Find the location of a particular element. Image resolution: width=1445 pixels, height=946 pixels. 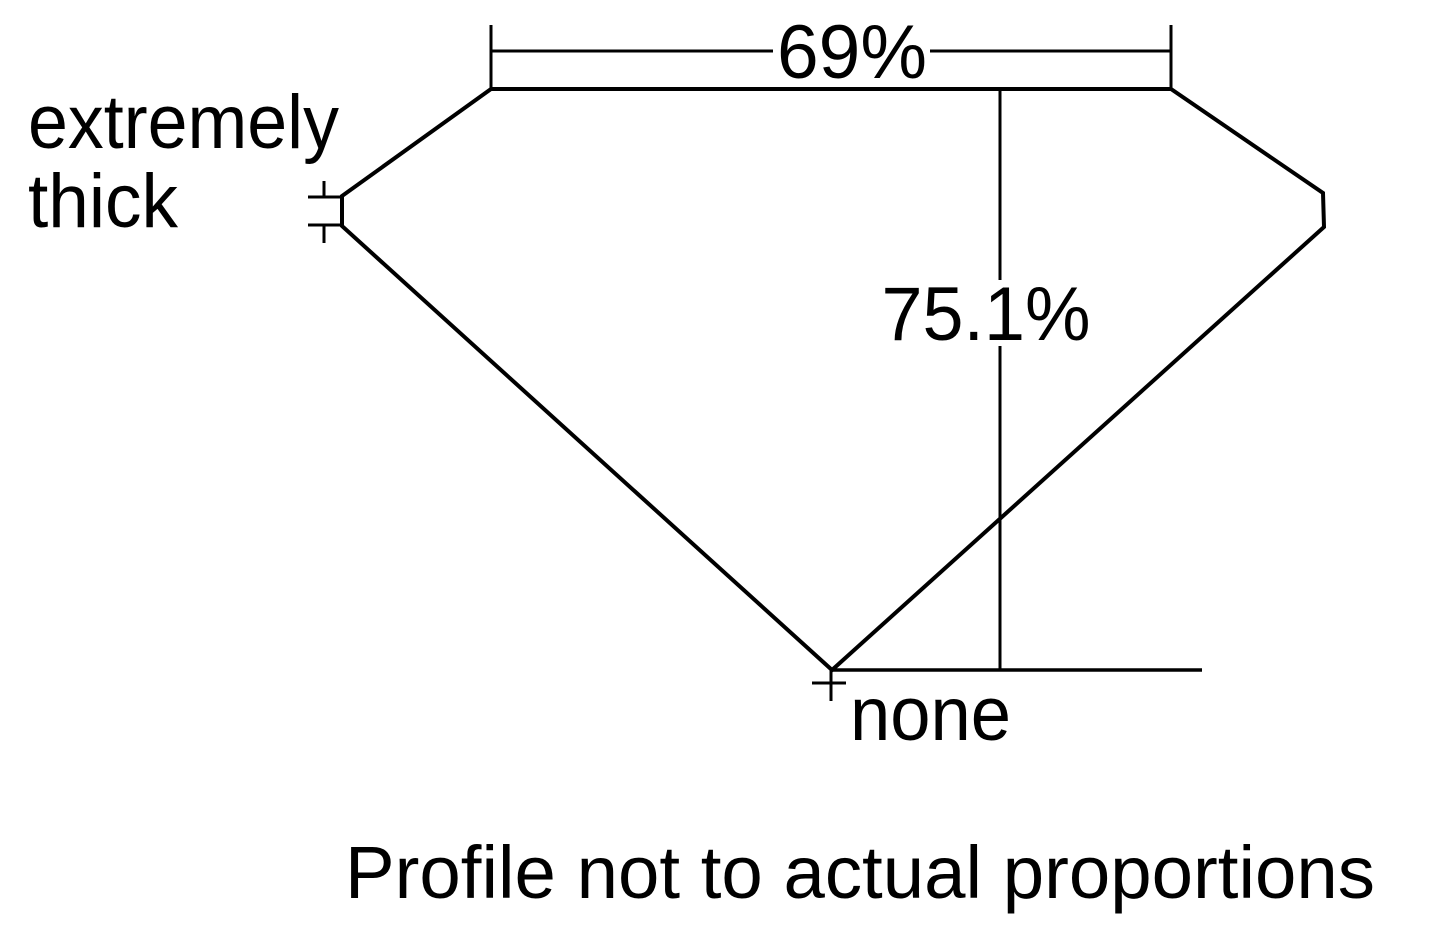

depth-percentage-label: 75.1% is located at coordinates (986, 314).